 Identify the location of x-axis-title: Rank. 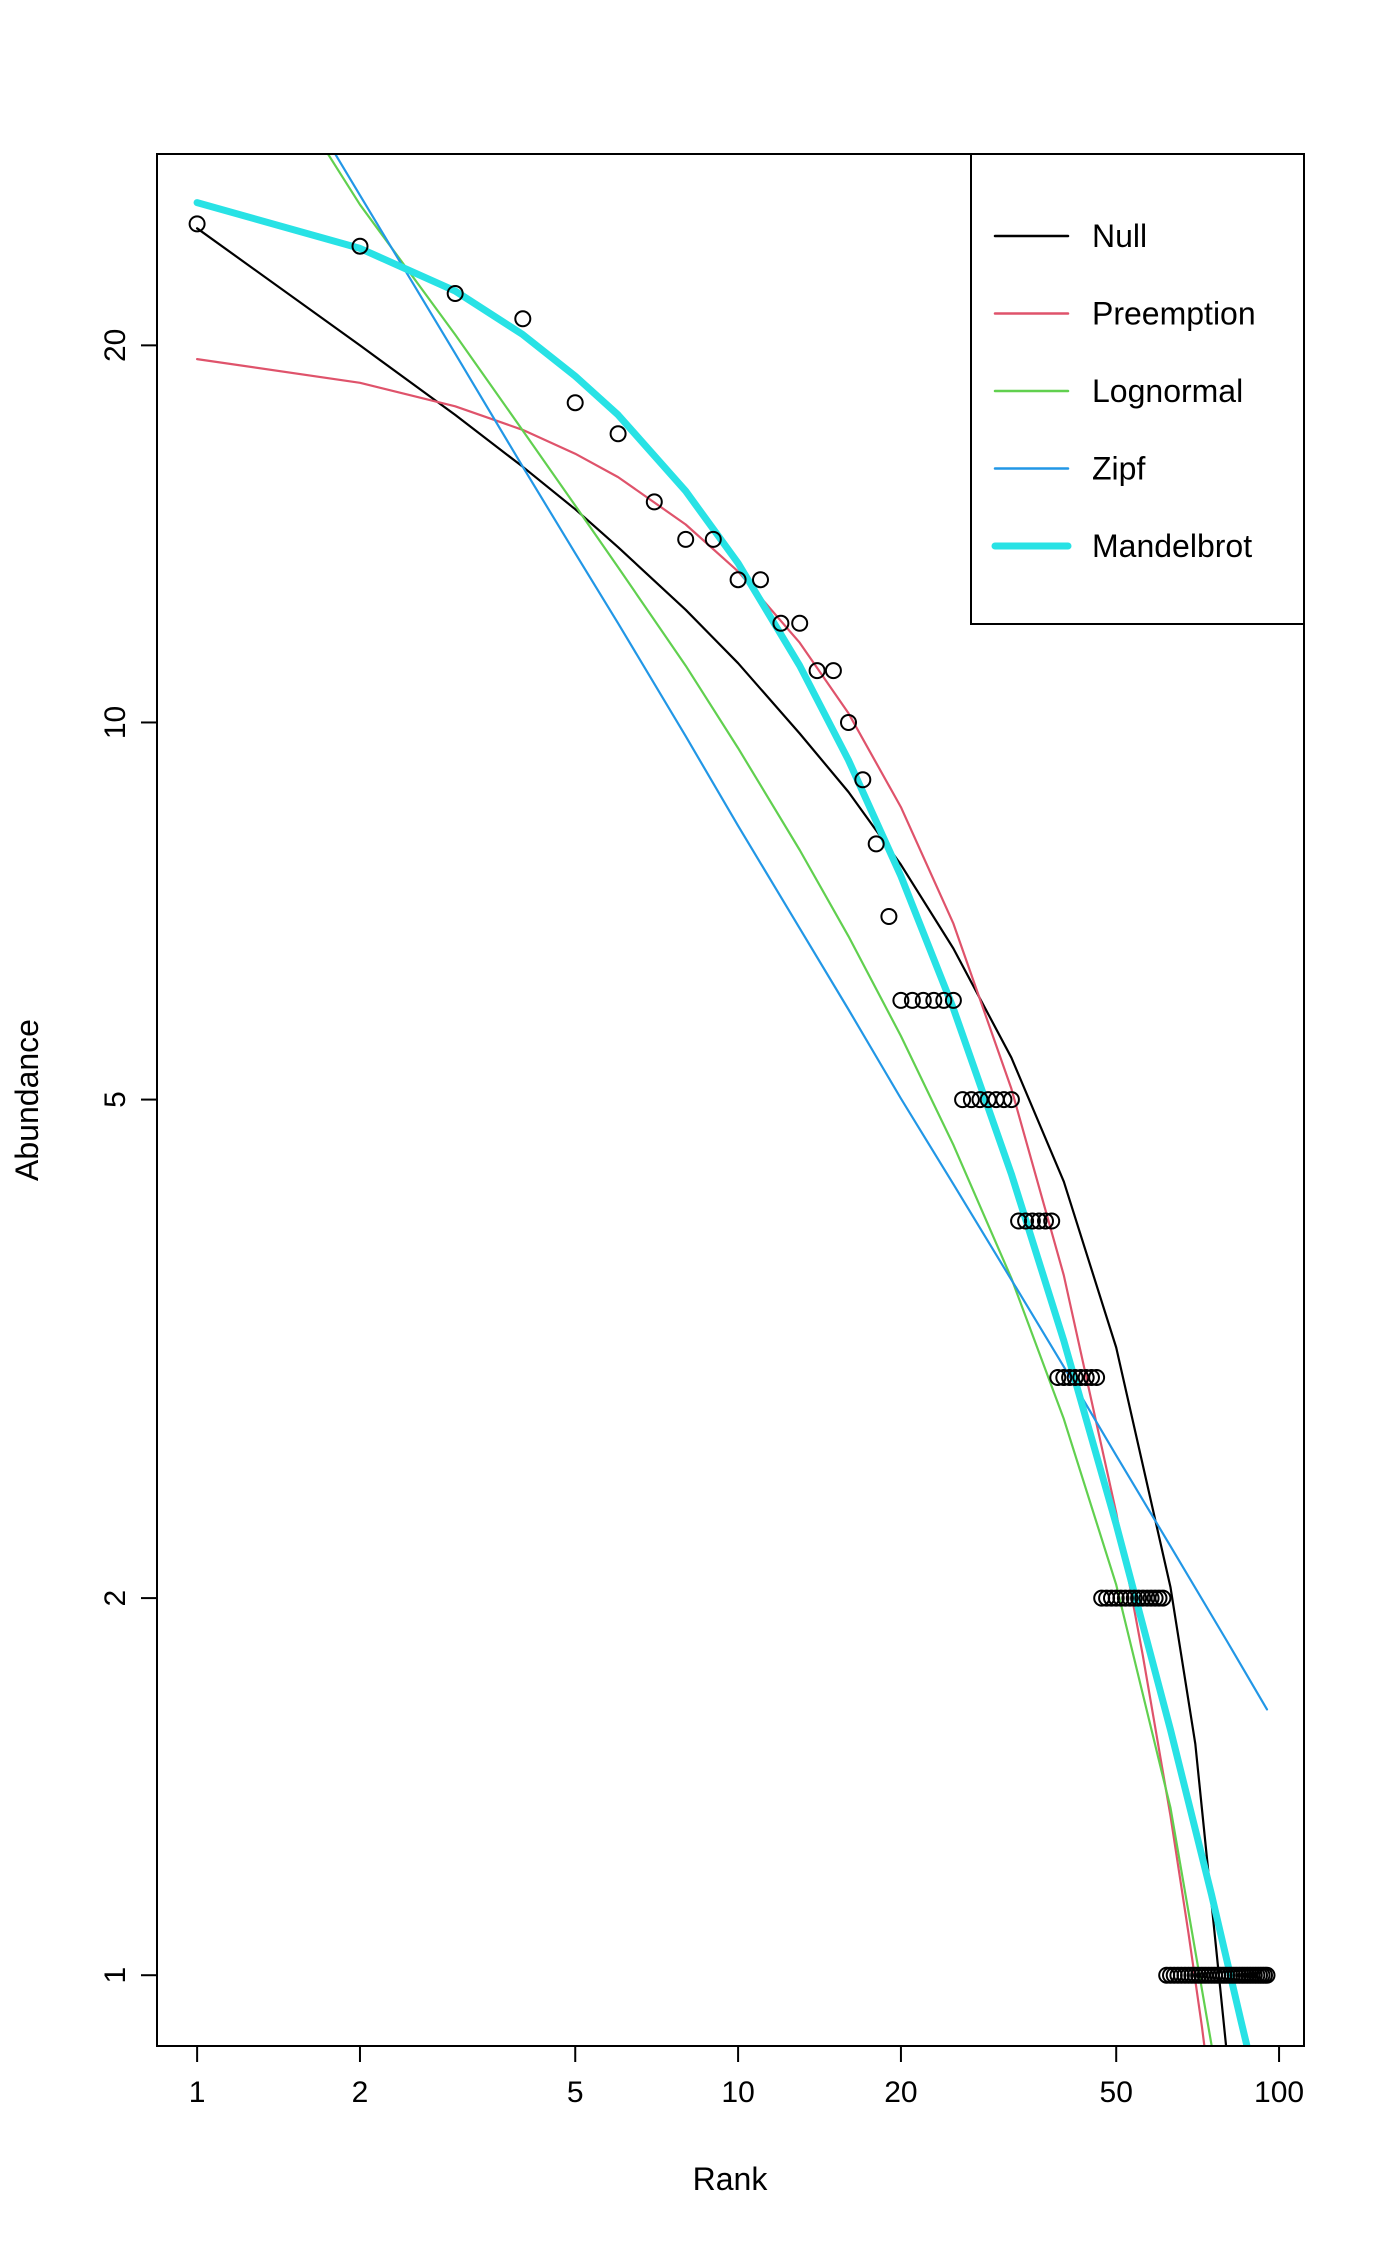
(731, 2179).